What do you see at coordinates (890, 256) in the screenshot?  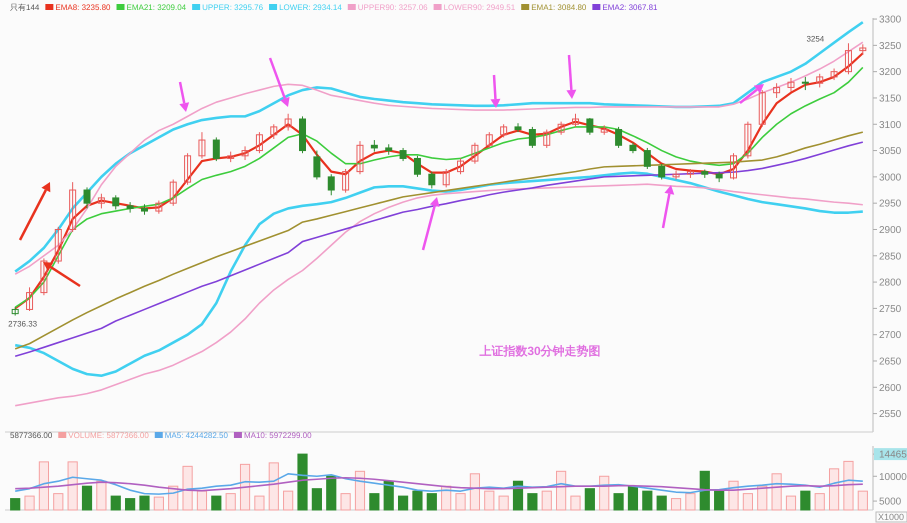 I see `y-tick-label: 2850` at bounding box center [890, 256].